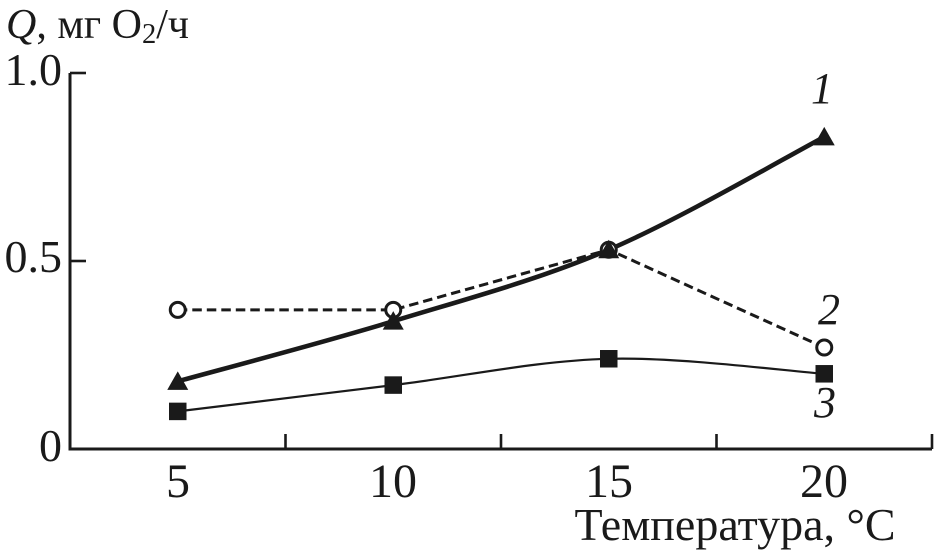  I want to click on y-axis-title: Q, мг O2/ч, so click(98, 25).